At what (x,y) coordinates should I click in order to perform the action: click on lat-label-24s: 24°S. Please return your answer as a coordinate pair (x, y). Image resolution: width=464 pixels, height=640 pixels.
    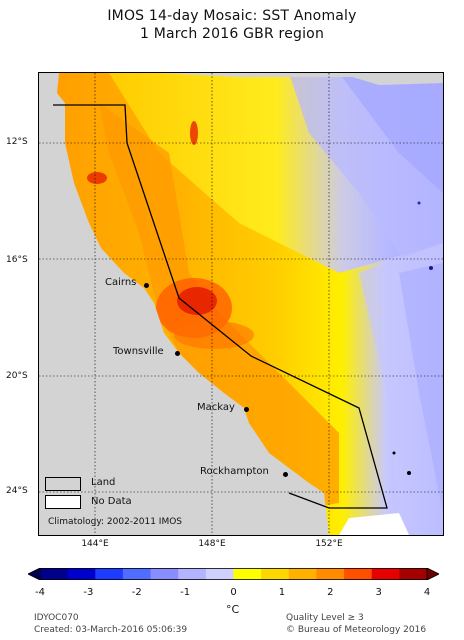
    Looking at the image, I should click on (17, 491).